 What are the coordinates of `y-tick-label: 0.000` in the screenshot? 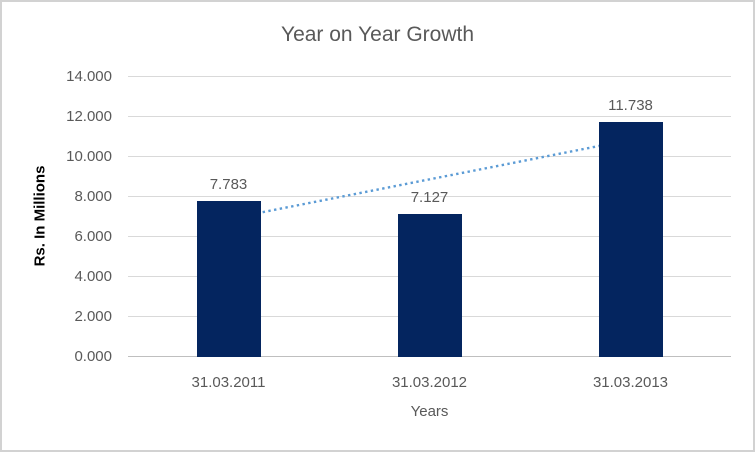 It's located at (93, 356).